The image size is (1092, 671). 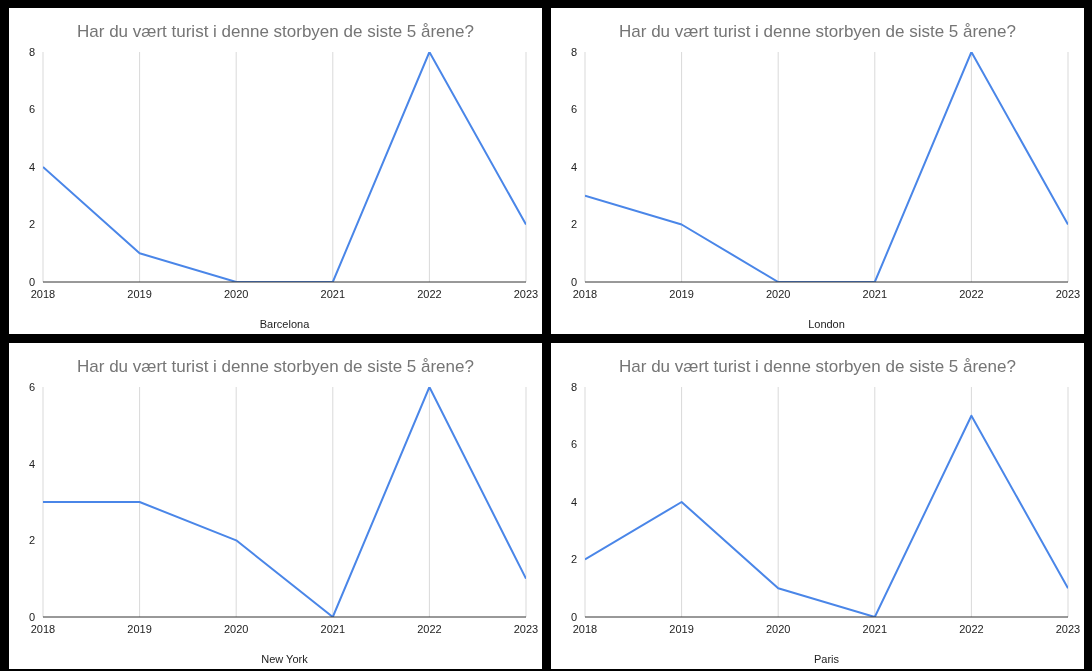 What do you see at coordinates (826, 324) in the screenshot?
I see `x-axis-title: London` at bounding box center [826, 324].